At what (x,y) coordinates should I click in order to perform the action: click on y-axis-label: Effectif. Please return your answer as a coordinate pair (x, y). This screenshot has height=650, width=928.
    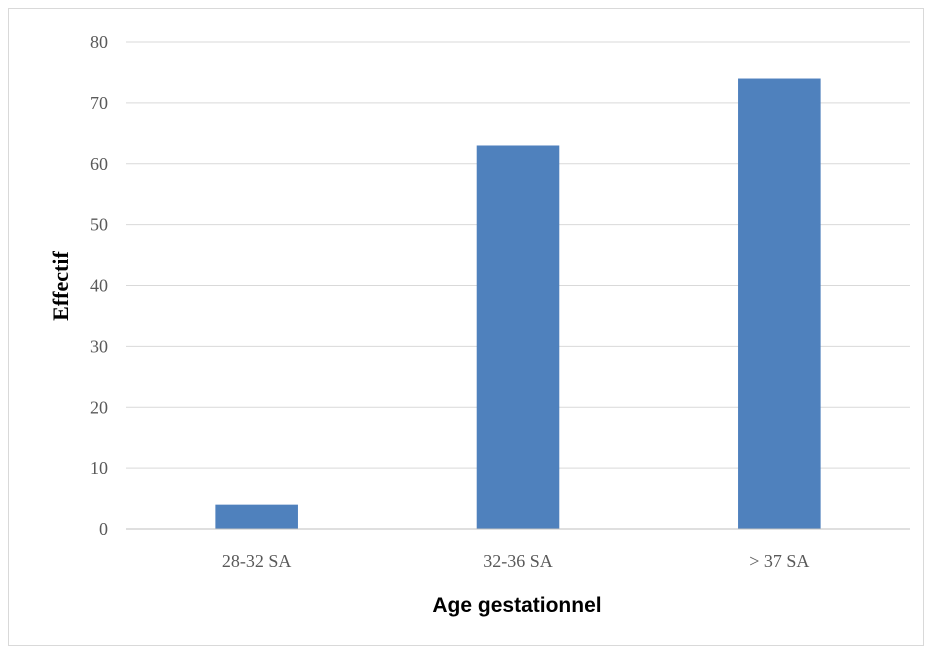
    Looking at the image, I should click on (60, 286).